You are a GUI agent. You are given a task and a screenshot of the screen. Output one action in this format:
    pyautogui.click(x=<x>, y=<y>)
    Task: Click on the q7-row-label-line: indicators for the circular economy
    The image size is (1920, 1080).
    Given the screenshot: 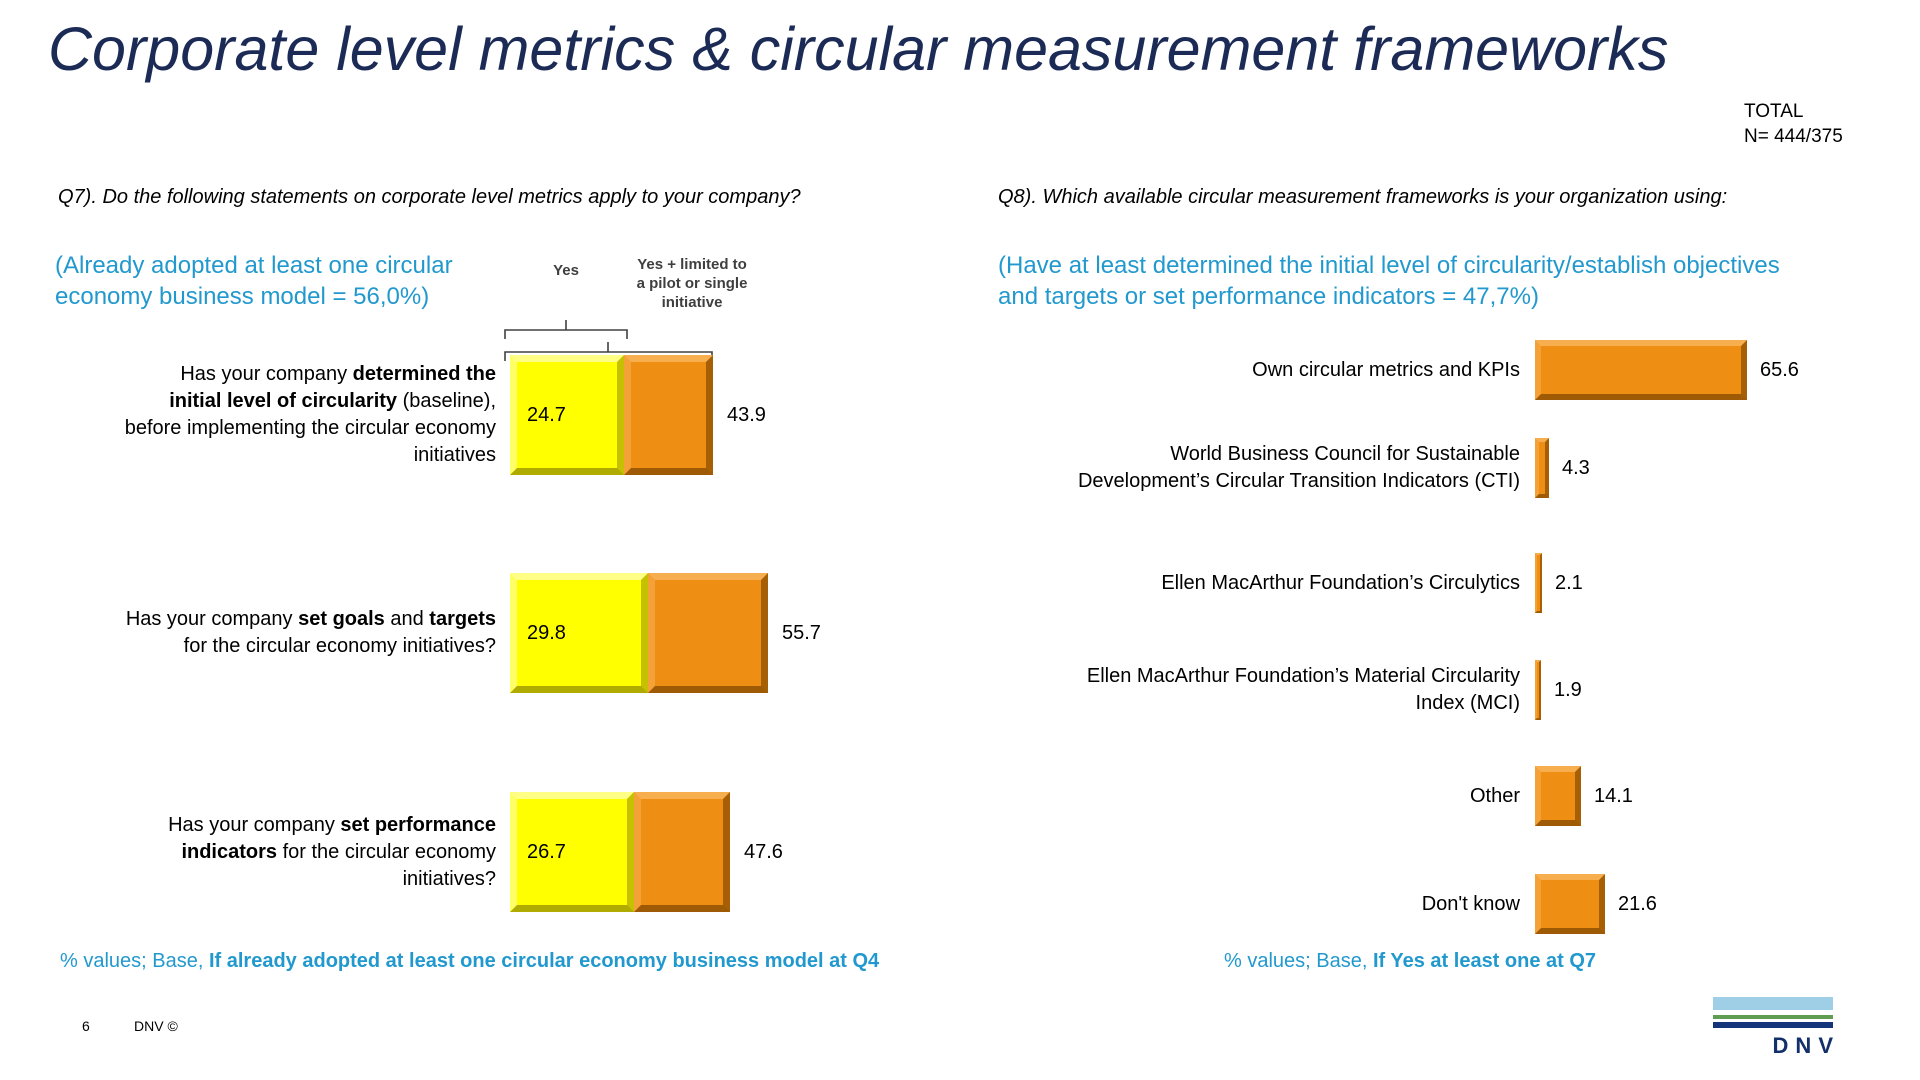 What is the action you would take?
    pyautogui.click(x=332, y=852)
    